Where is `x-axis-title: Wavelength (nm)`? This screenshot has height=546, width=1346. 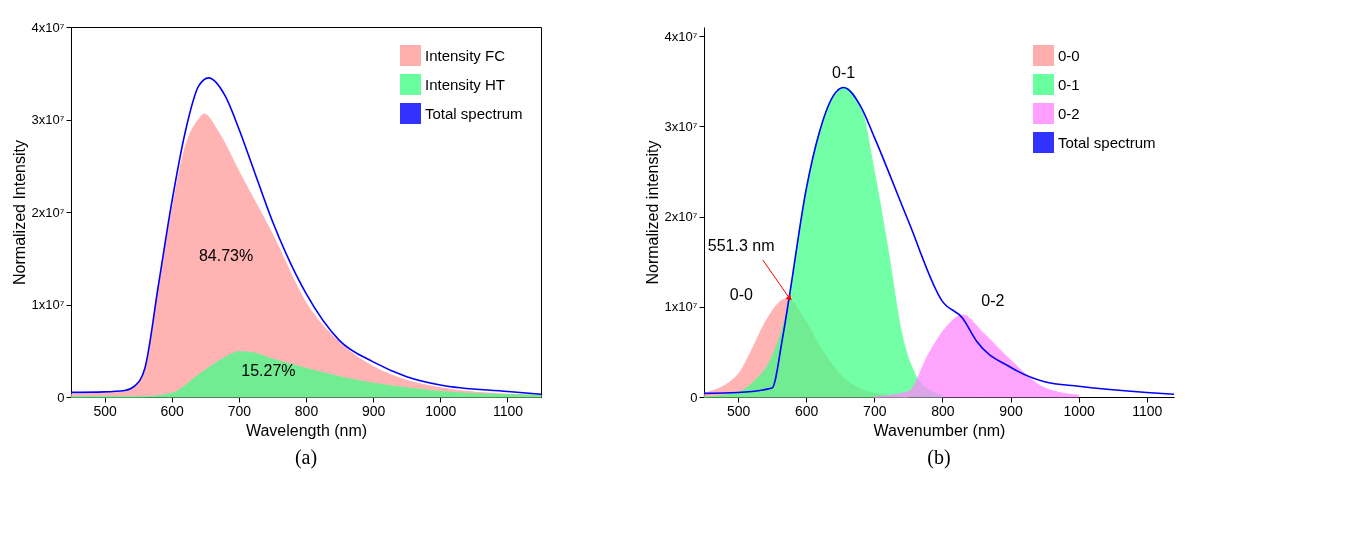
x-axis-title: Wavelength (nm) is located at coordinates (306, 430).